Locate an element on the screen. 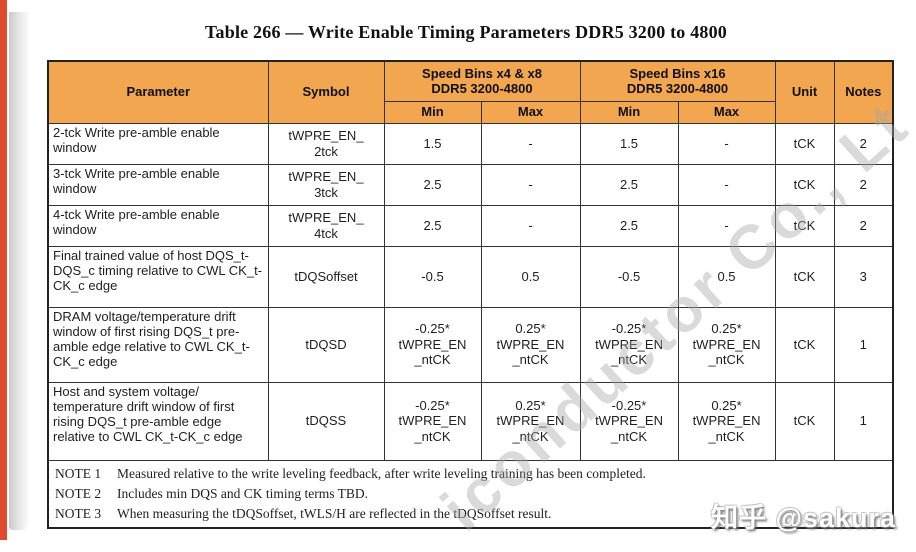  footnote-label: NOTE 3 is located at coordinates (78, 513).